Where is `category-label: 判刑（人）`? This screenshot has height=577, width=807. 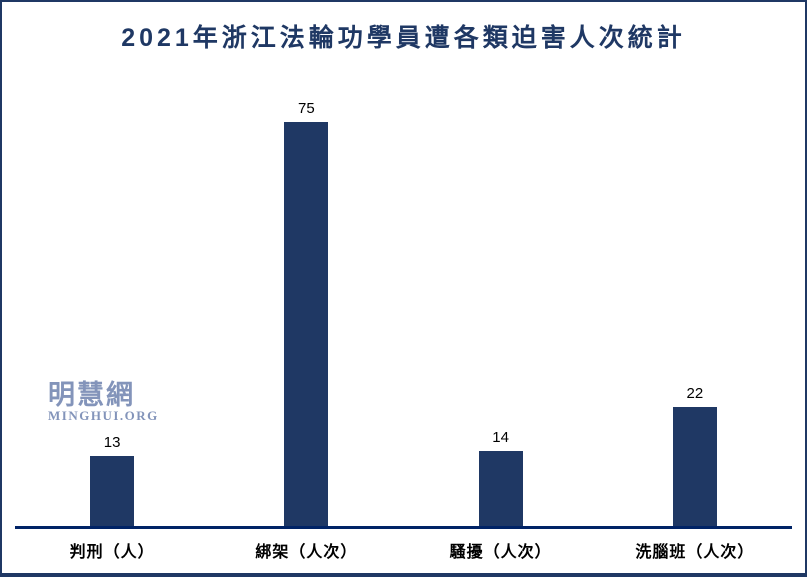
category-label: 判刑（人） is located at coordinates (112, 552).